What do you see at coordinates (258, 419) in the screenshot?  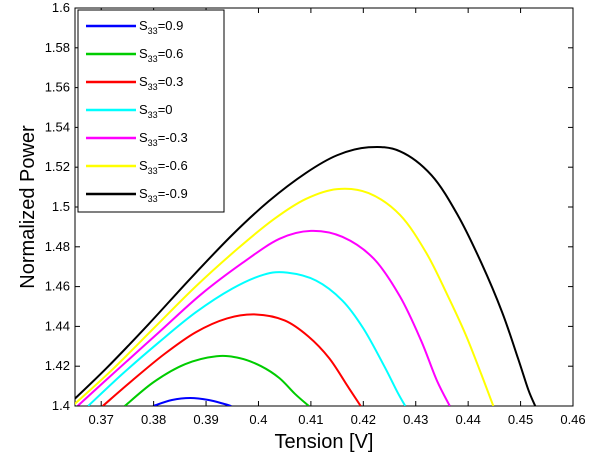 I see `x-tick-label: 0.4` at bounding box center [258, 419].